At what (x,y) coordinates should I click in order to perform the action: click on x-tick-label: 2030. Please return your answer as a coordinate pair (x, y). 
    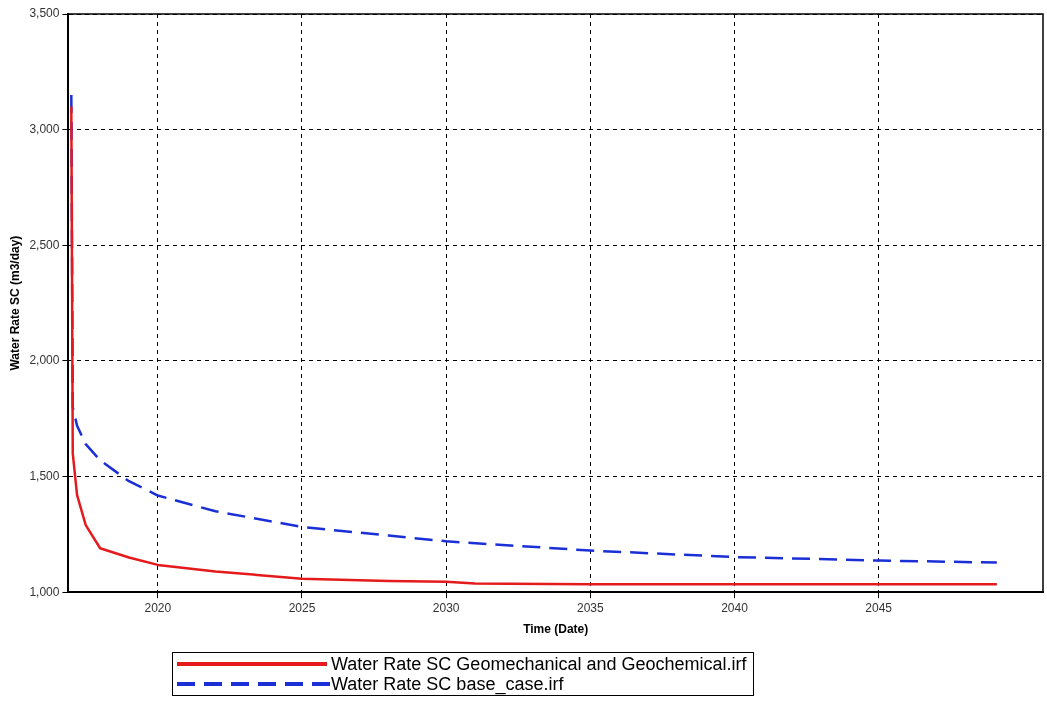
    Looking at the image, I should click on (446, 607).